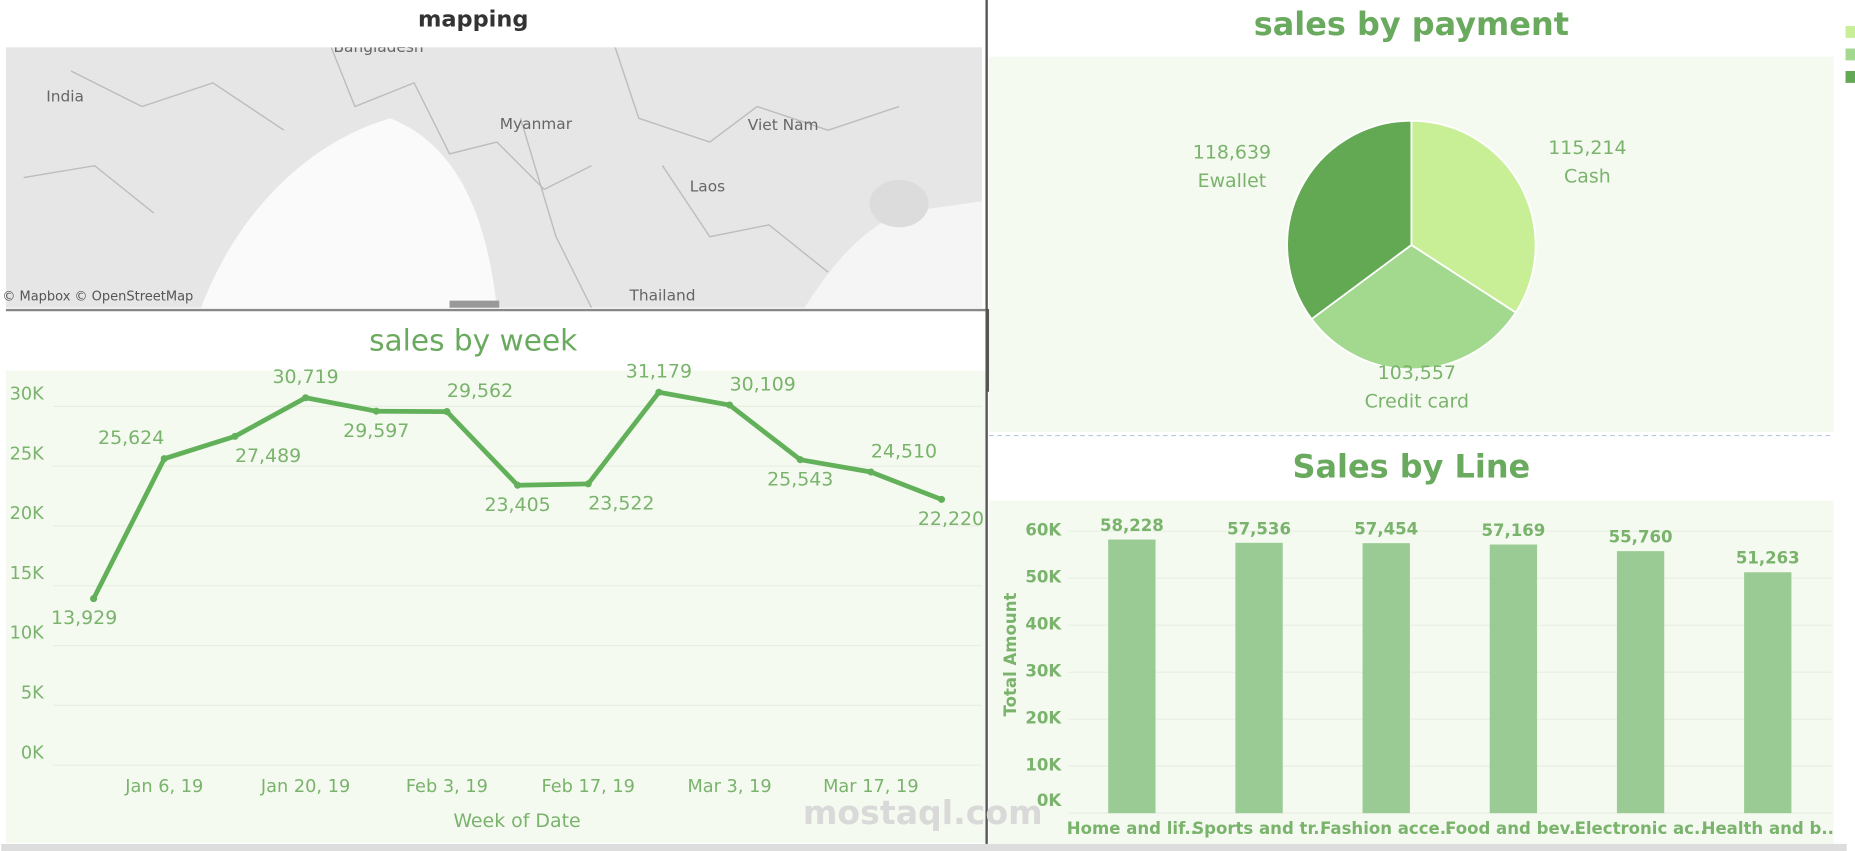 This screenshot has height=851, width=1855. I want to click on data-label: 57,536, so click(1259, 528).